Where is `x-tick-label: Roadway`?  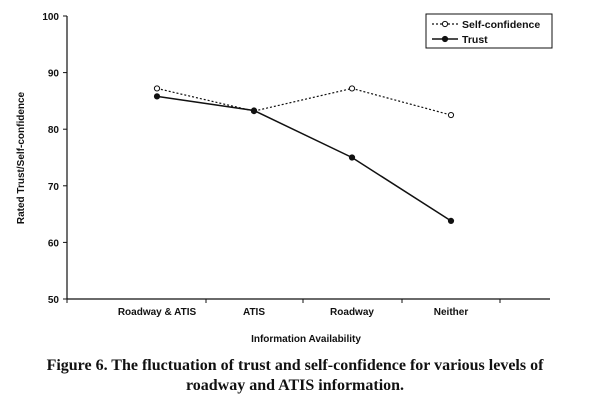 x-tick-label: Roadway is located at coordinates (352, 312).